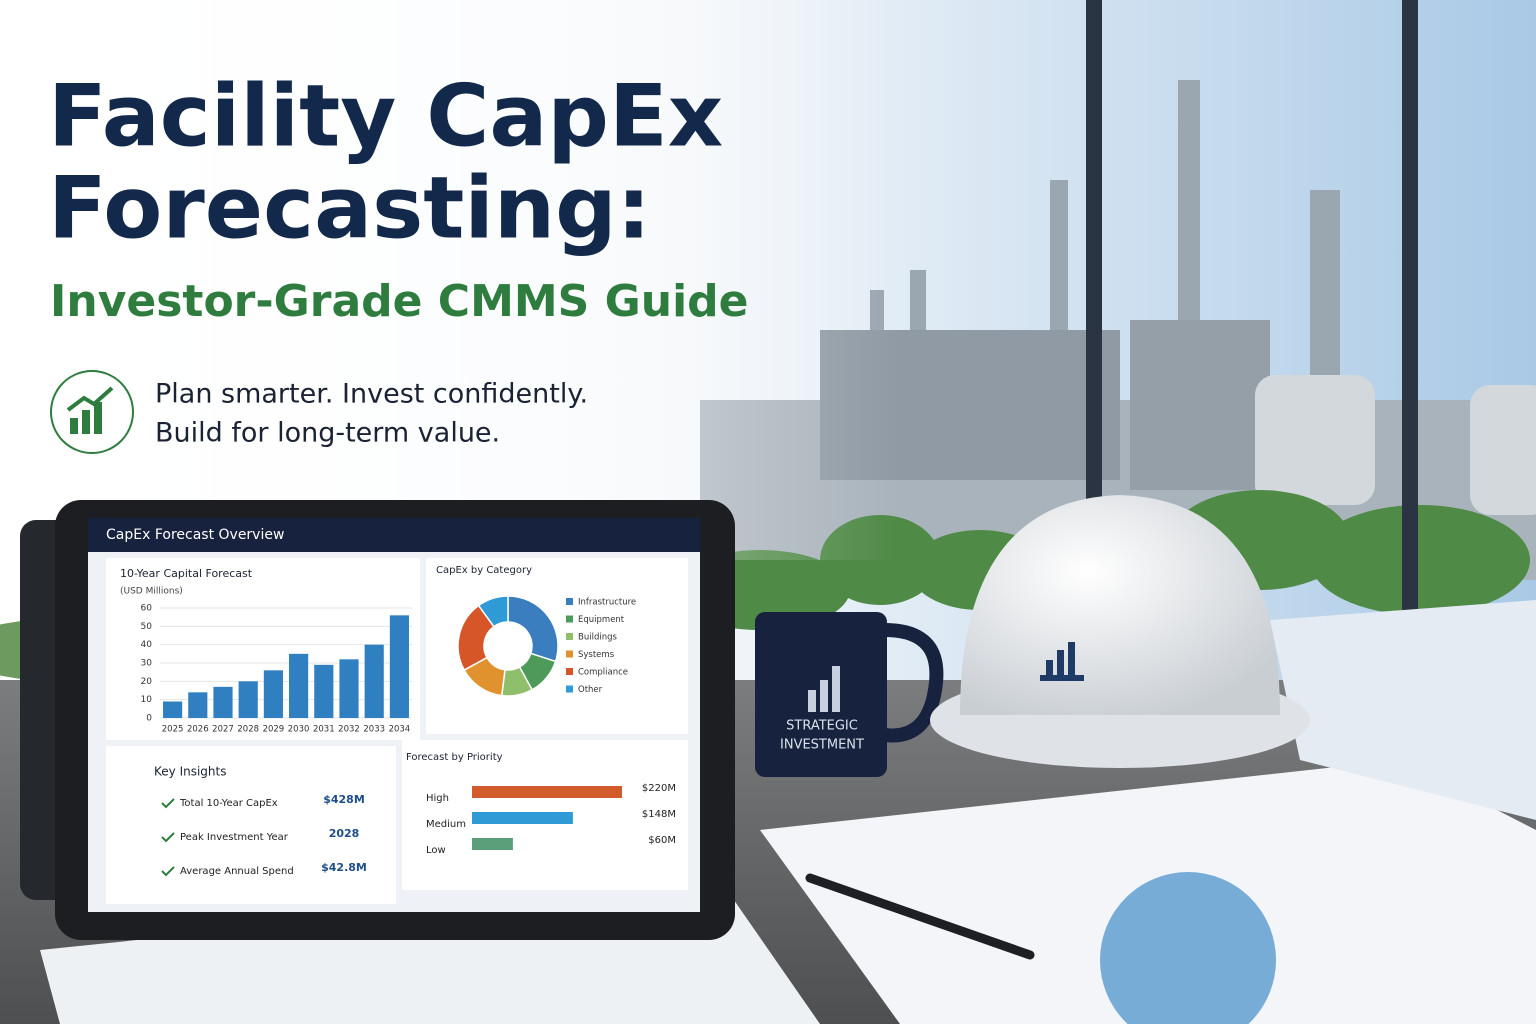 This screenshot has height=1024, width=1536. Describe the element at coordinates (659, 788) in the screenshot. I see `value-label: $220M` at that location.